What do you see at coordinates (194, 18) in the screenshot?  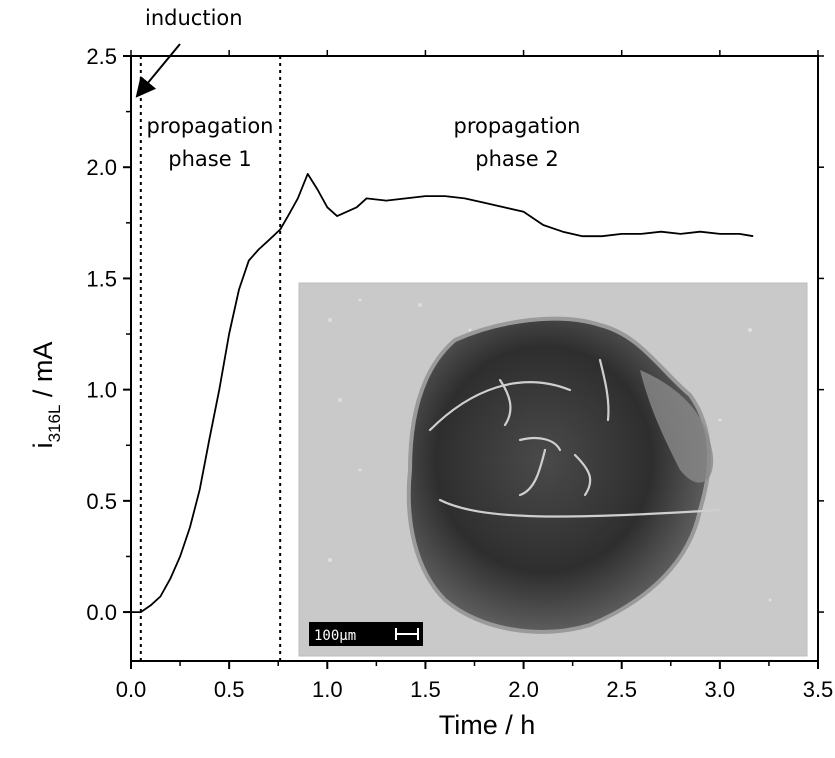 I see `annotation-induction: induction` at bounding box center [194, 18].